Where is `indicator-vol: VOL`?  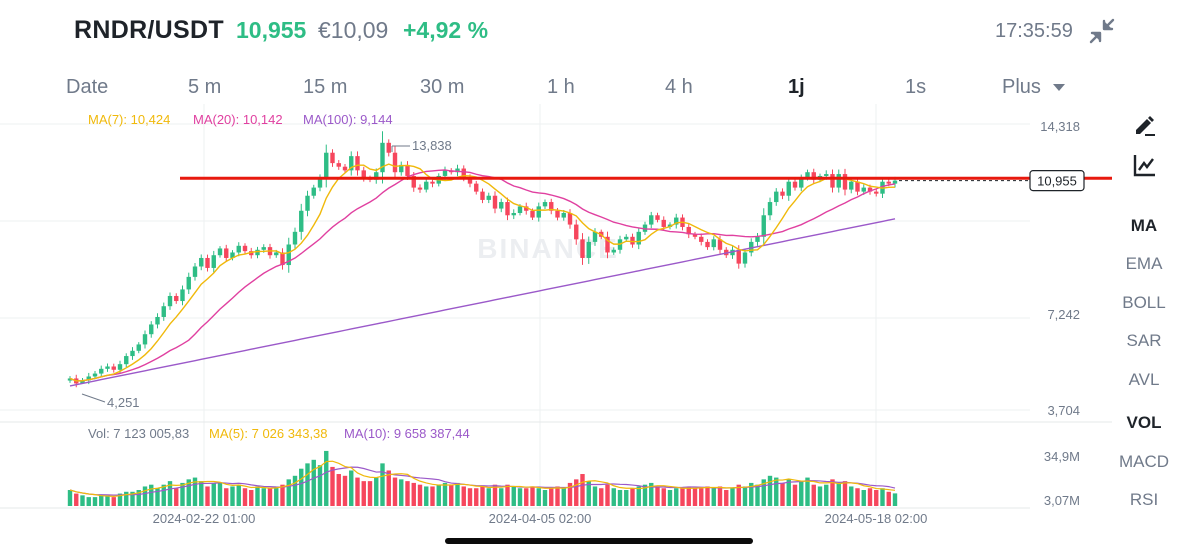 indicator-vol: VOL is located at coordinates (1144, 422).